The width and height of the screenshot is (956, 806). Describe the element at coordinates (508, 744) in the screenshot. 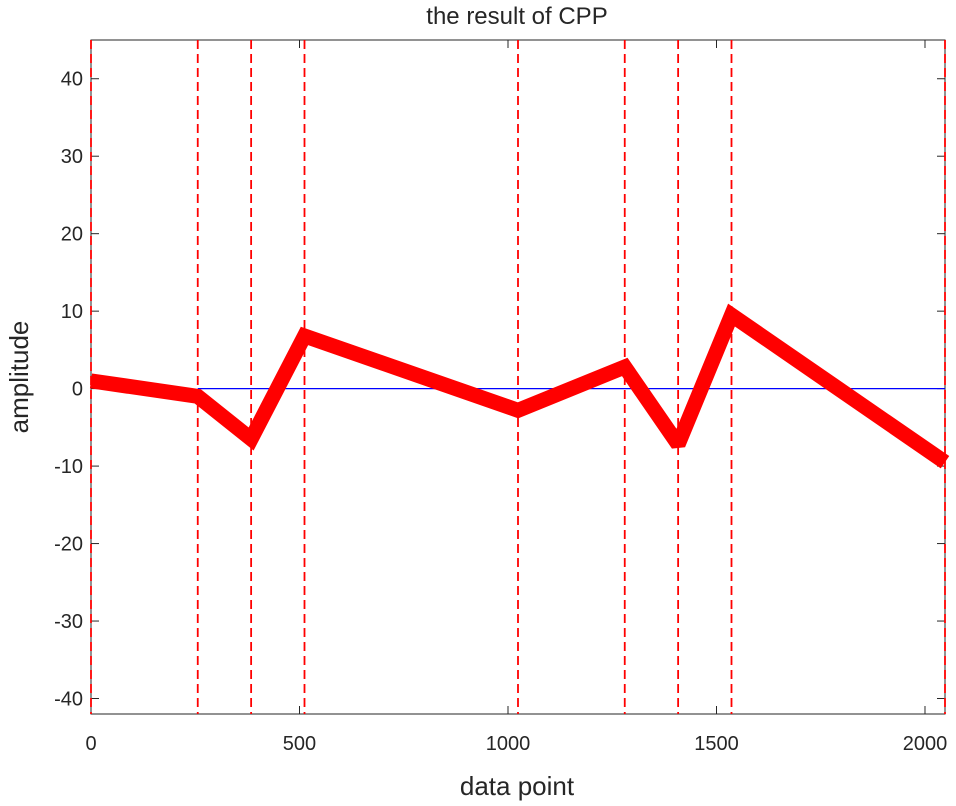

I see `x-tick-label: 1000` at that location.